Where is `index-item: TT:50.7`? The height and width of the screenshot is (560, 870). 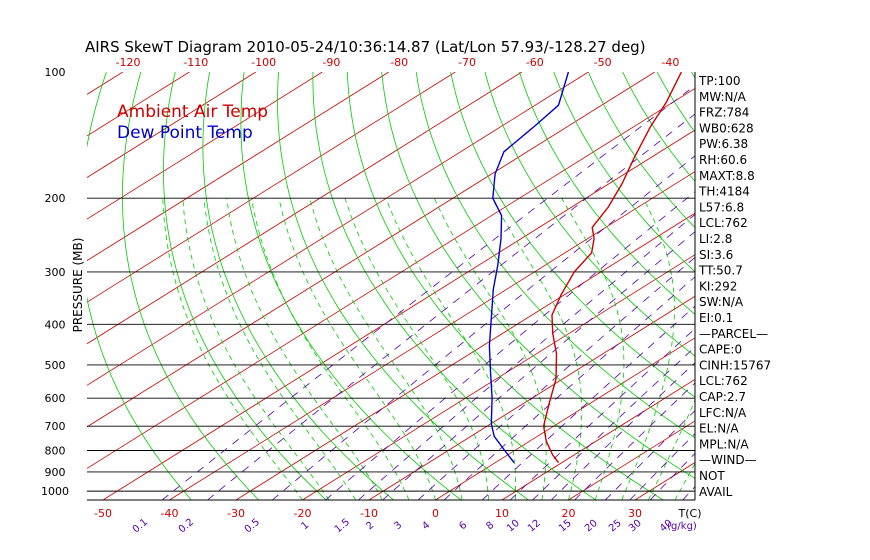 index-item: TT:50.7 is located at coordinates (720, 271).